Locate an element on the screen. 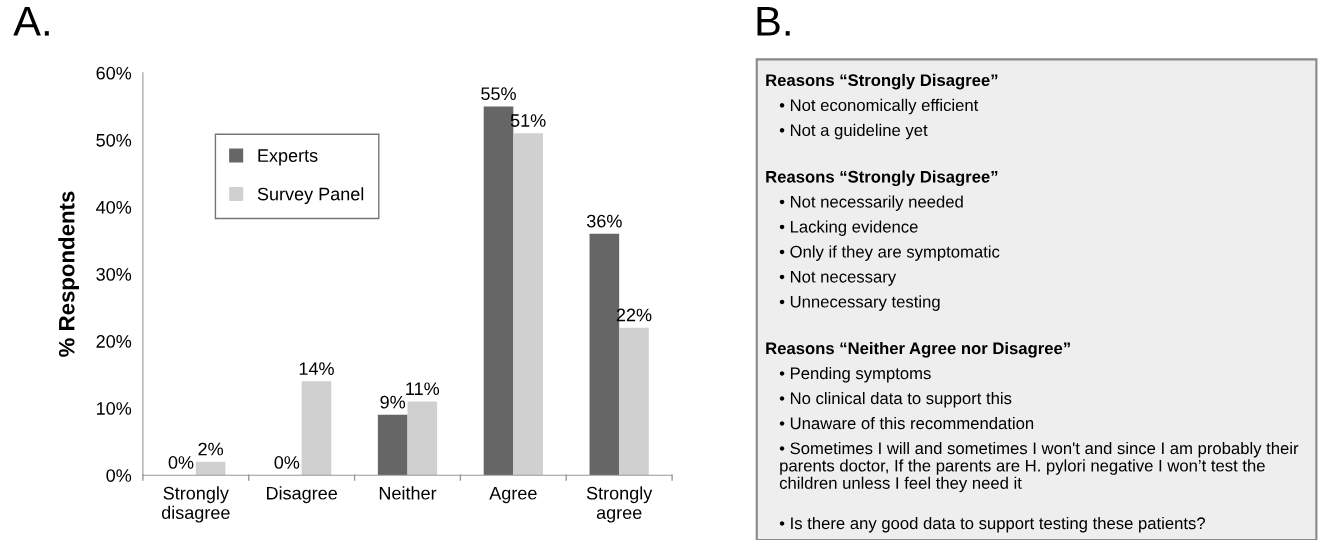 The width and height of the screenshot is (1323, 540). text: 14% is located at coordinates (316, 368).